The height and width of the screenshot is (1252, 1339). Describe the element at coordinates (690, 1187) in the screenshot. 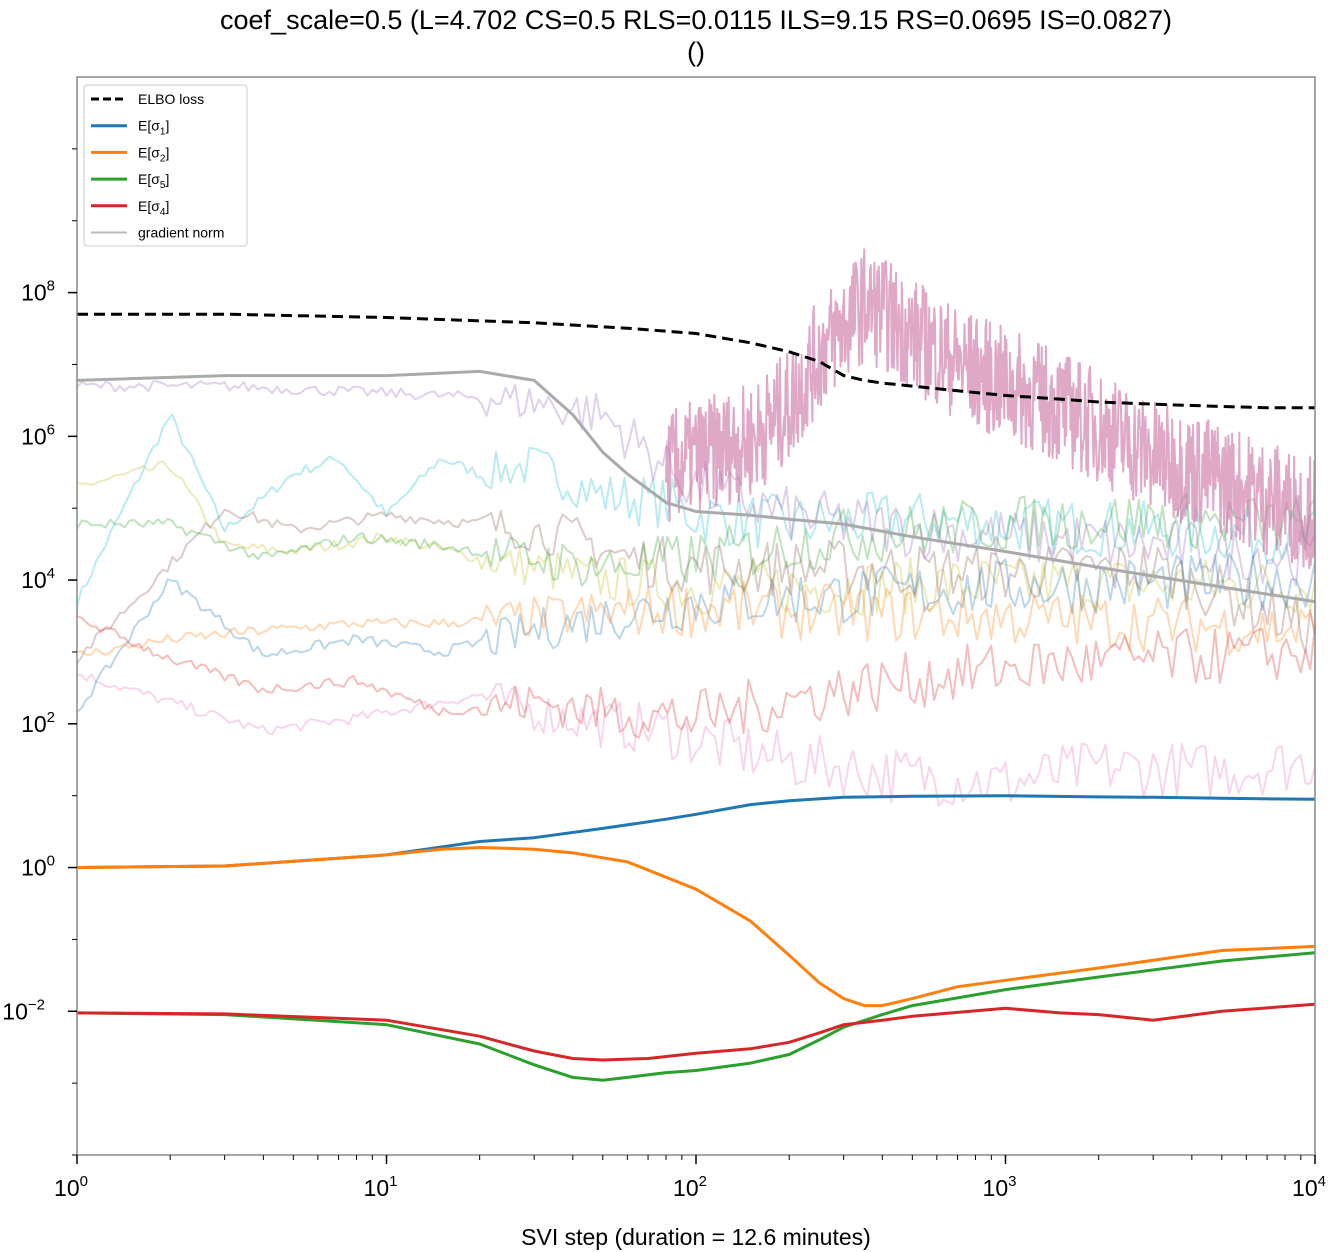

I see `x-tick-label: 10²` at that location.